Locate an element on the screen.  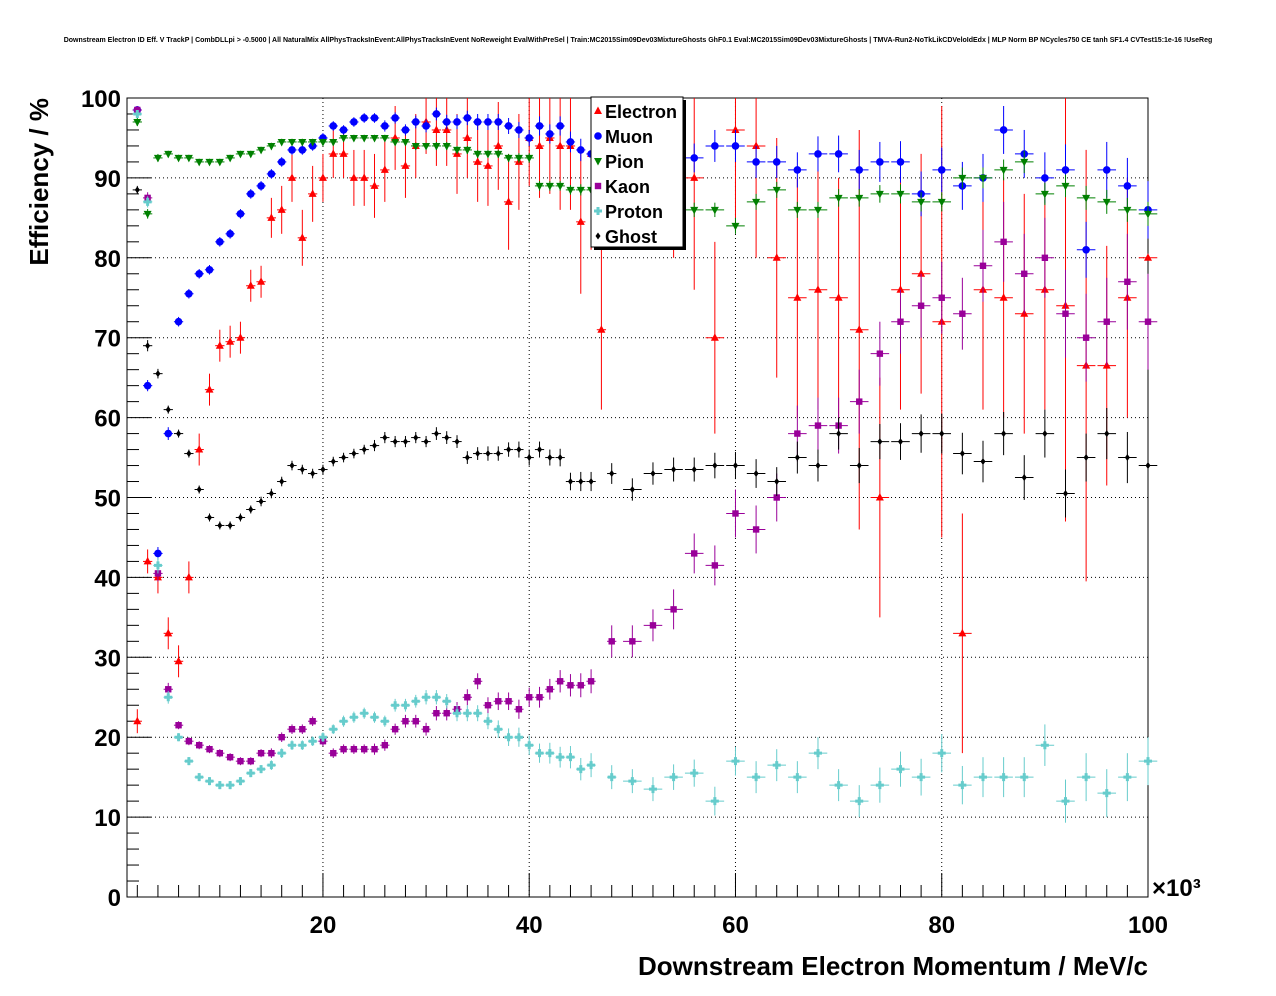
legend-label-muon: Muon is located at coordinates (629, 137).